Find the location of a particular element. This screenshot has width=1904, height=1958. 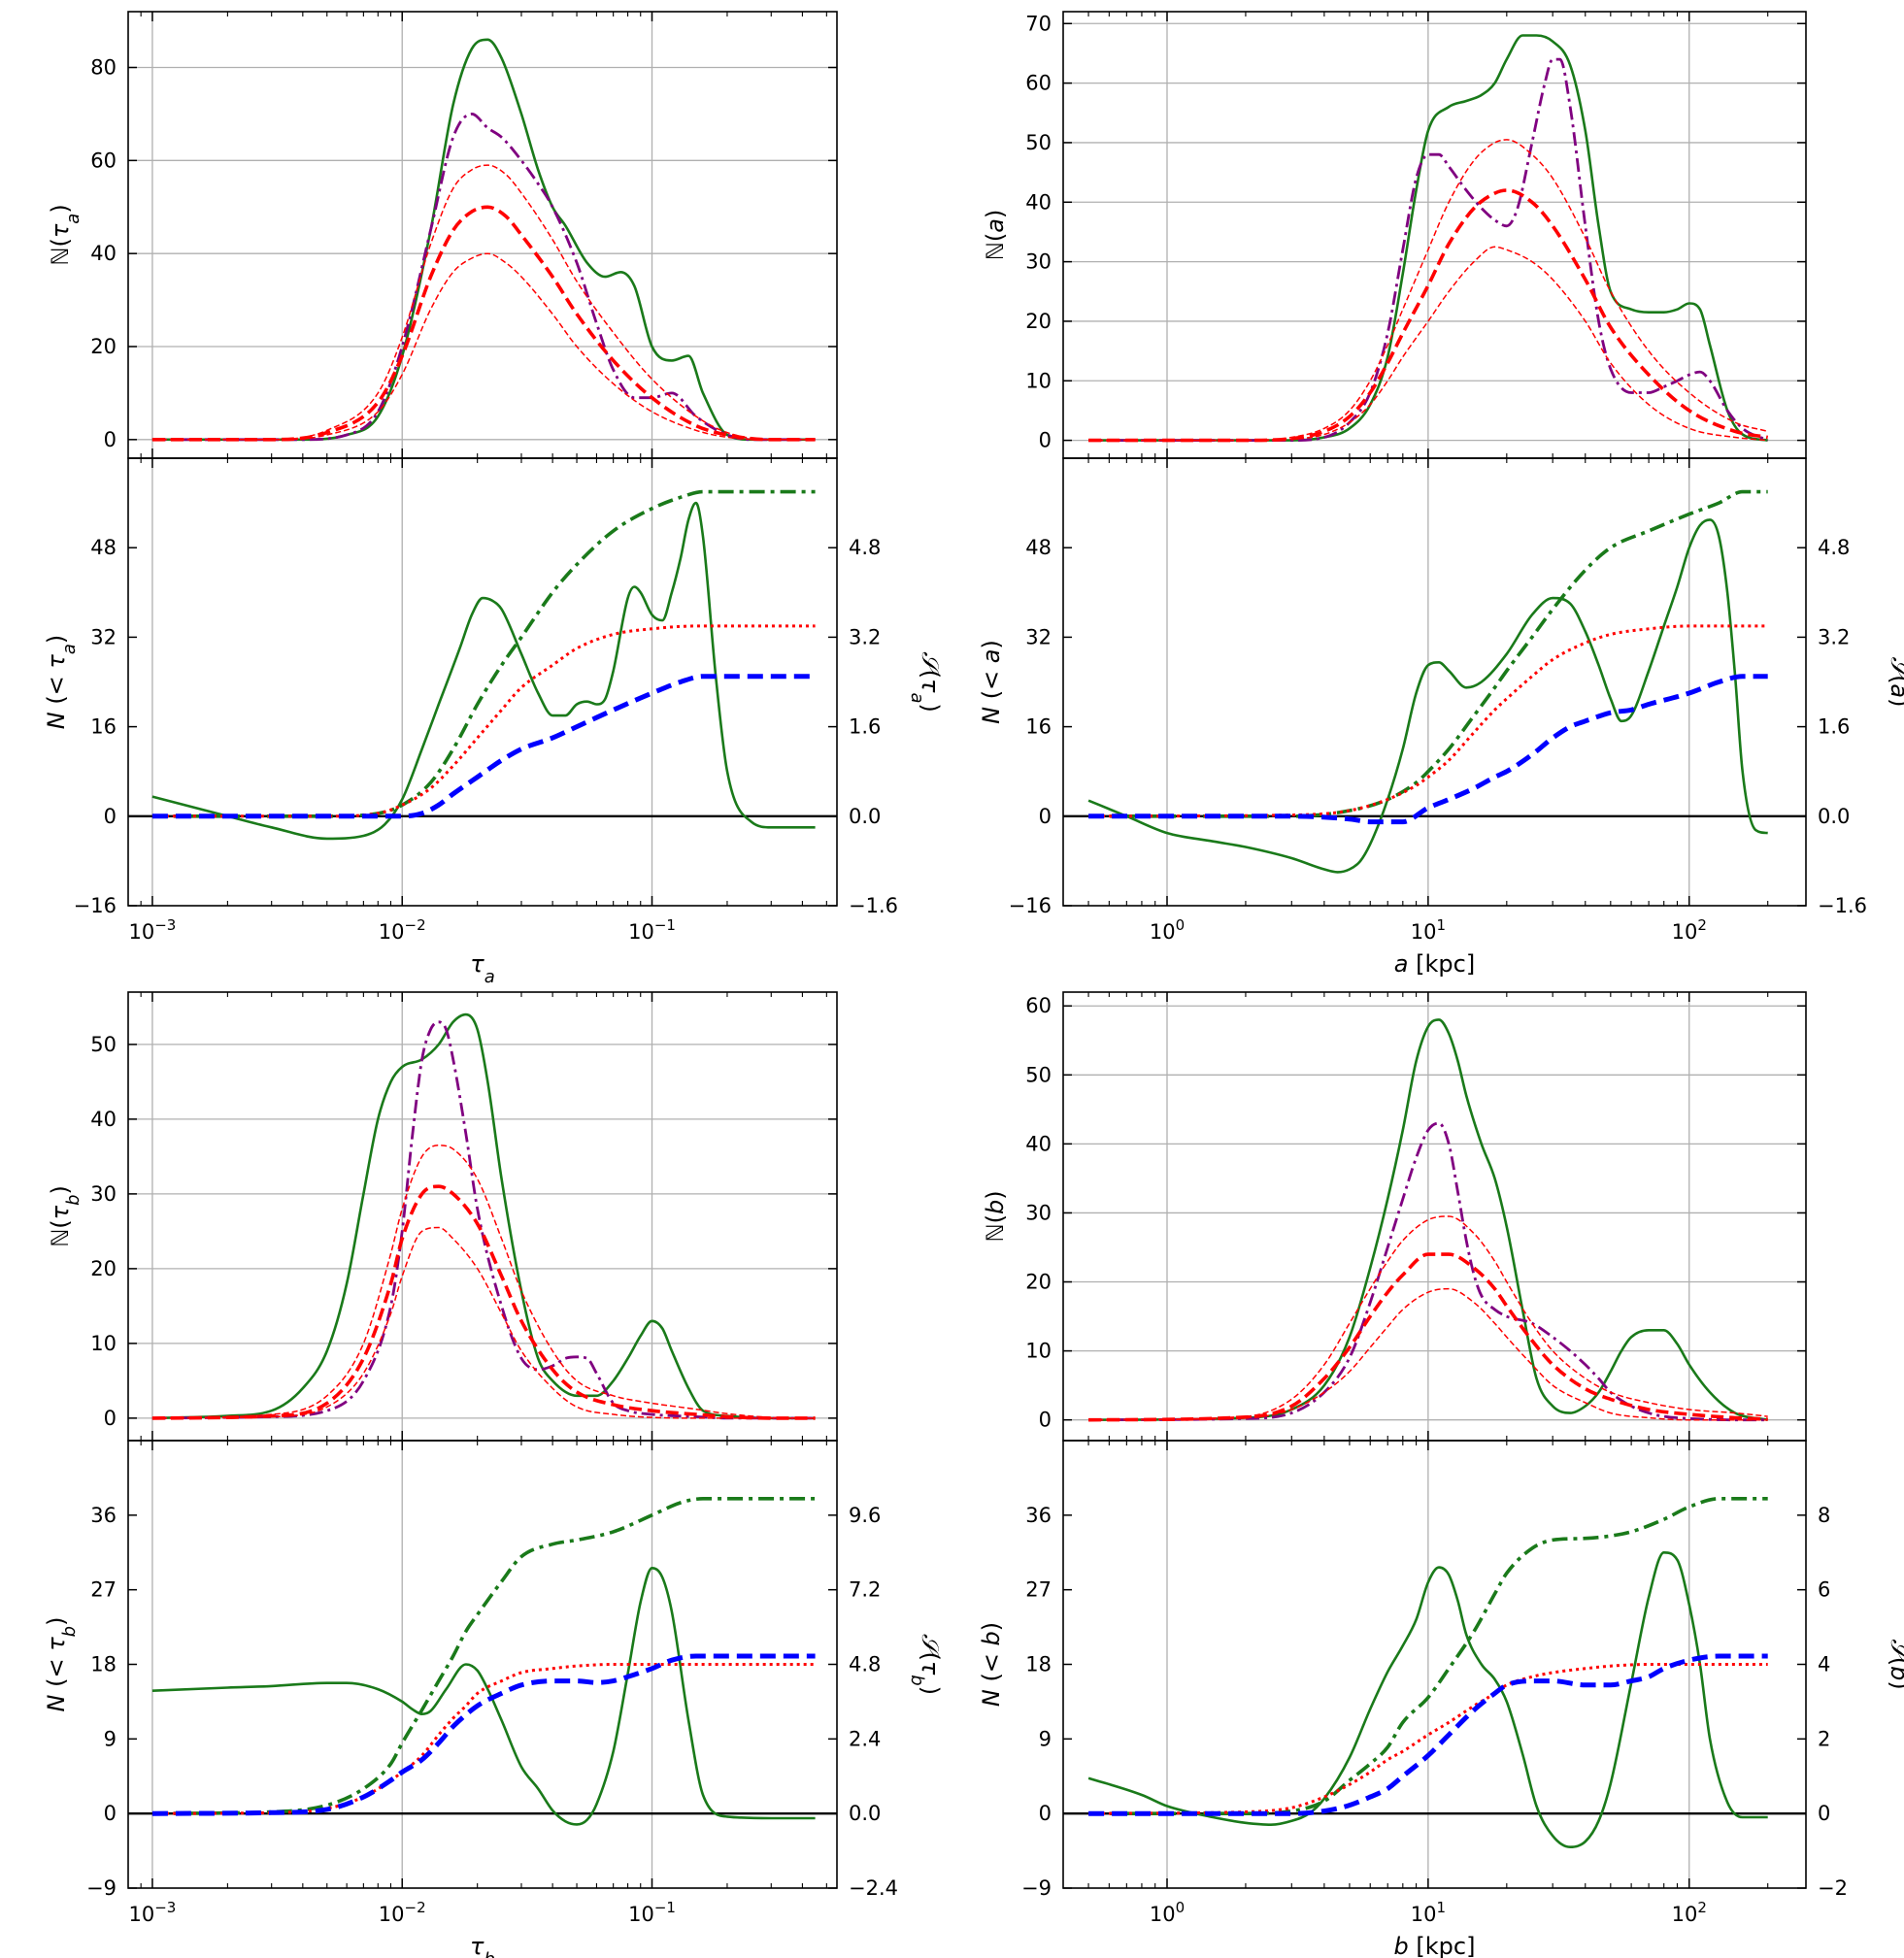

x-tick-label: 10⁻³ is located at coordinates (153, 1913).